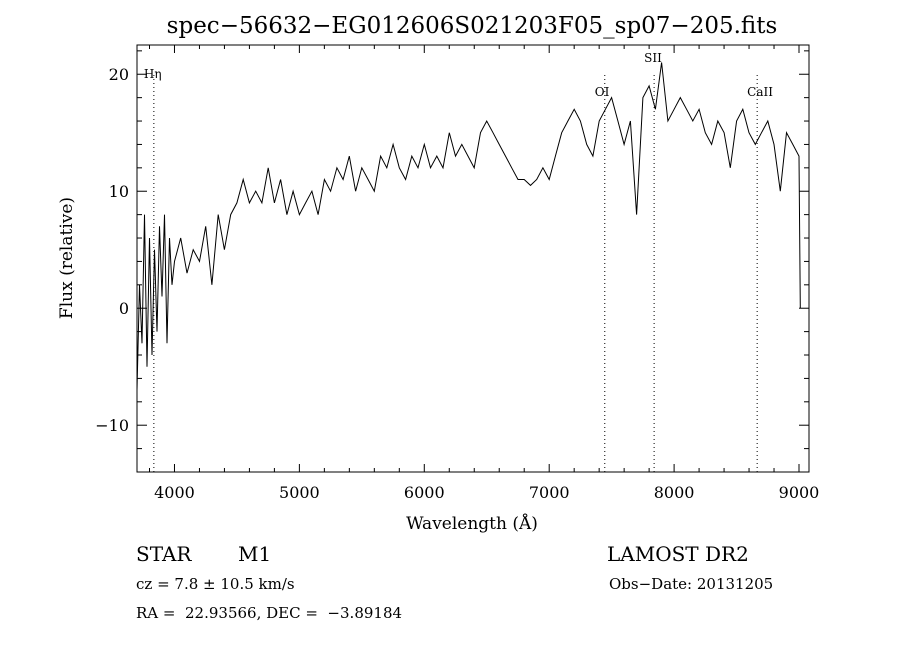 This screenshot has width=900, height=650. What do you see at coordinates (760, 92) in the screenshot?
I see `line-marker-label: CaII` at bounding box center [760, 92].